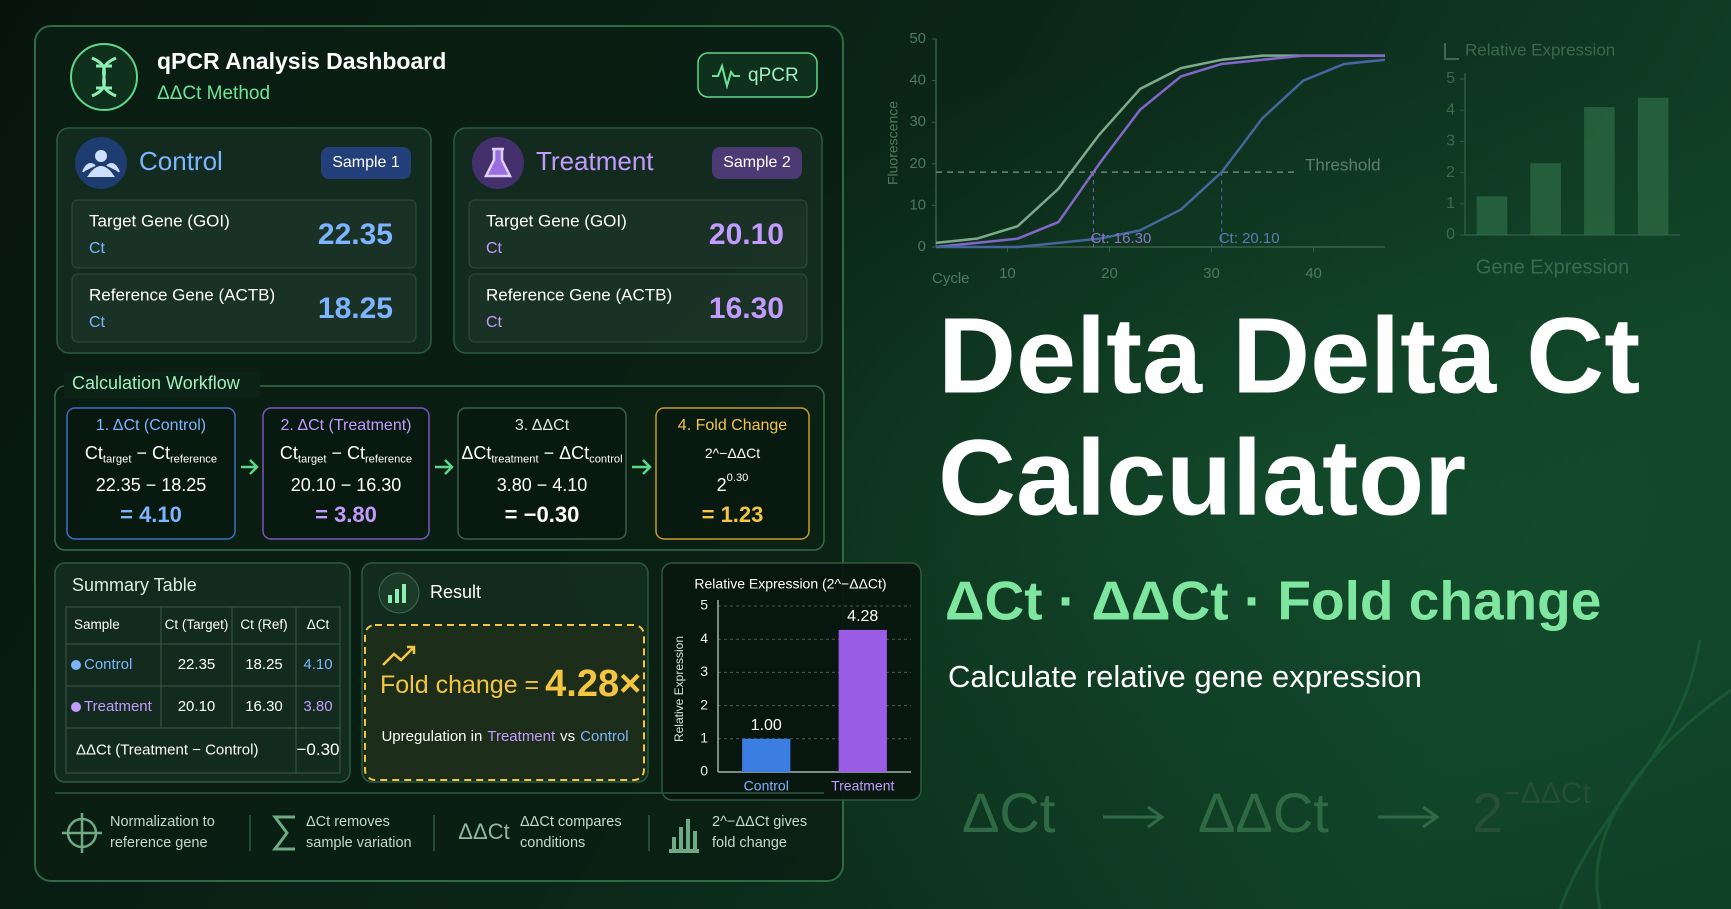 The width and height of the screenshot is (1731, 909). What do you see at coordinates (151, 485) in the screenshot?
I see `step-calc: 22.35 − 18.25` at bounding box center [151, 485].